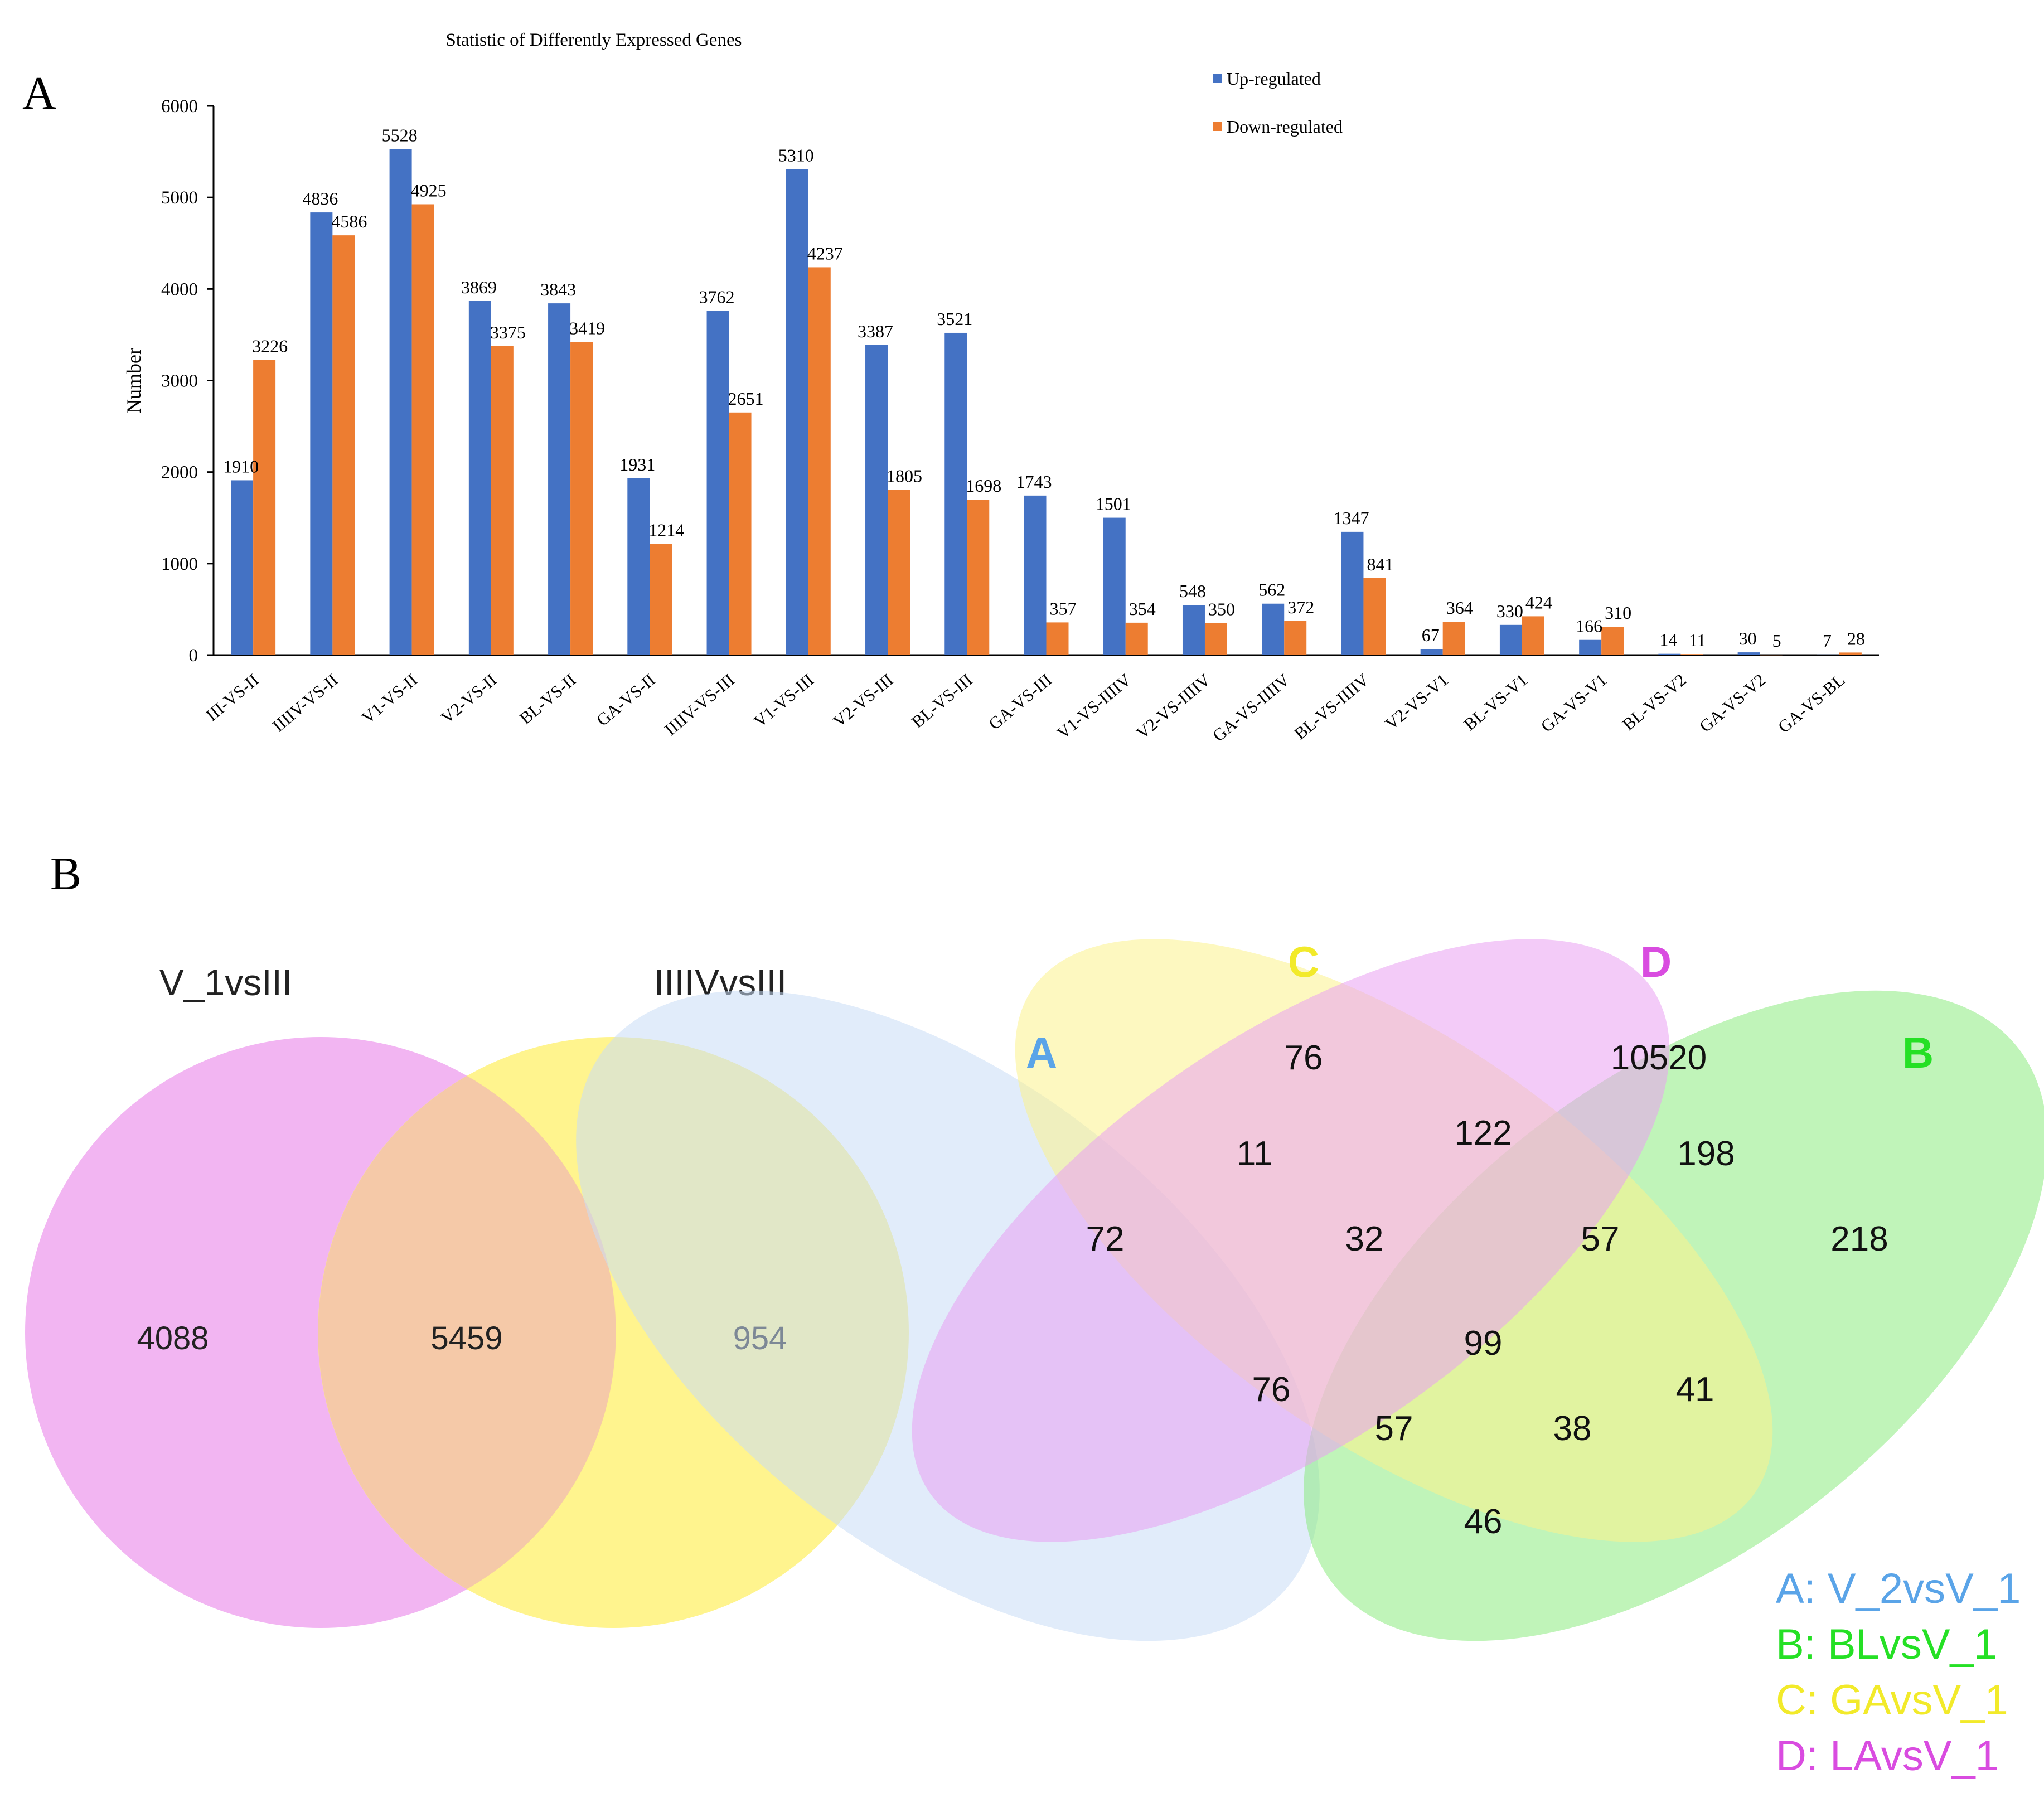 The height and width of the screenshot is (1793, 2044). I want to click on venn-set-label-b: B, so click(1918, 1052).